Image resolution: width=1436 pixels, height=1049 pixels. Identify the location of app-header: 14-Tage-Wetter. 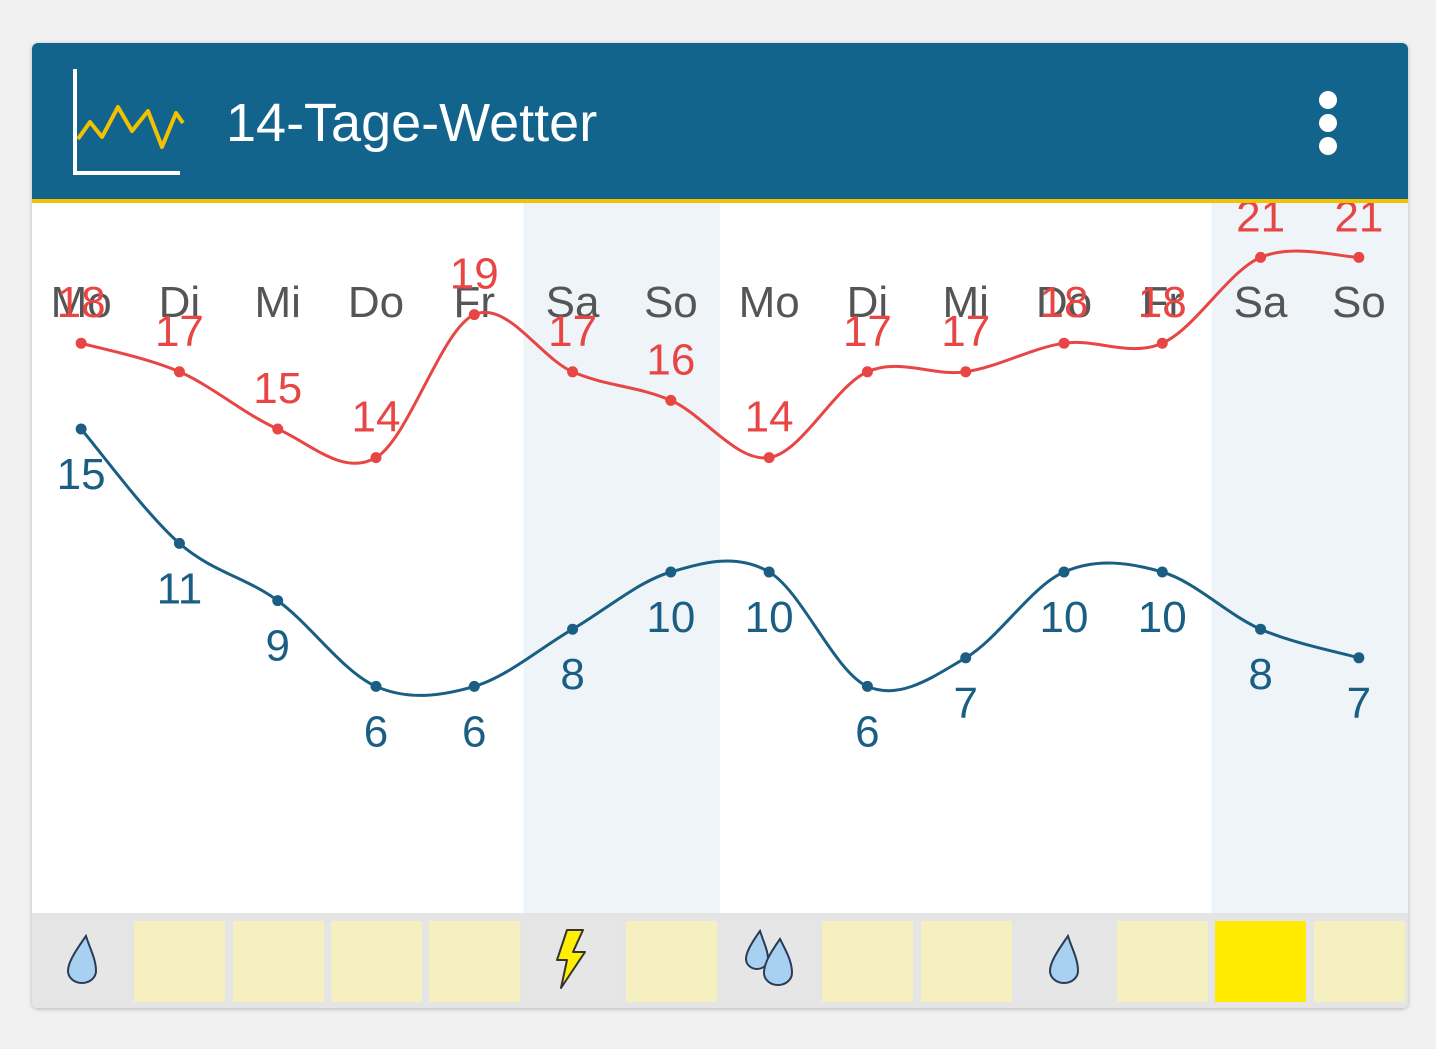
(720, 123).